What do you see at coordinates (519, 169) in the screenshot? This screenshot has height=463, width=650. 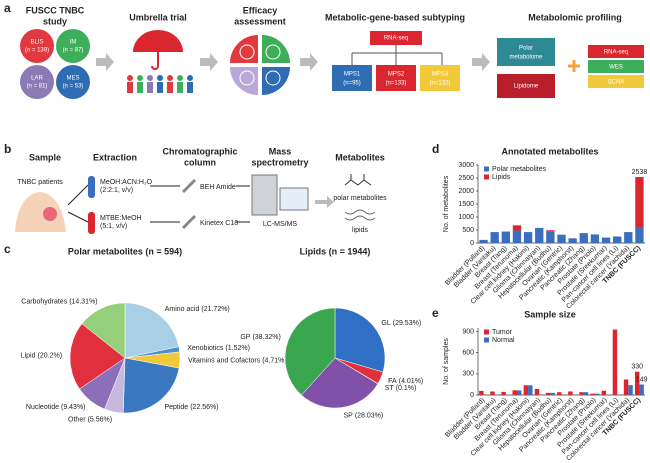 I see `legend-label: Polar metabolites` at bounding box center [519, 169].